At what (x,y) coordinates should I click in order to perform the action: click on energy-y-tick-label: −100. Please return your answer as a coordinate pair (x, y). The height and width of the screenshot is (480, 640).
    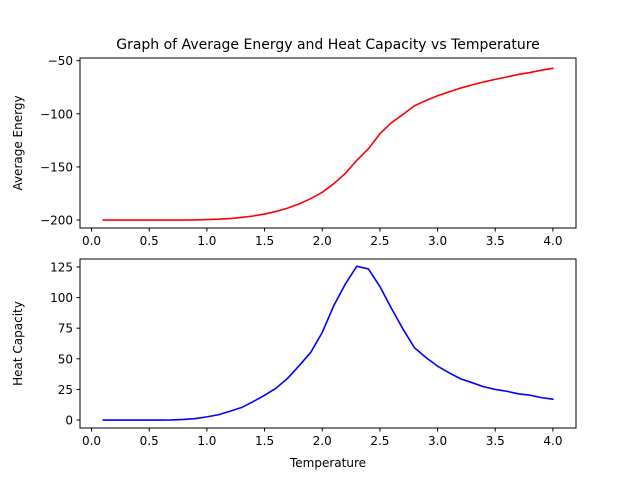
    Looking at the image, I should click on (56, 114).